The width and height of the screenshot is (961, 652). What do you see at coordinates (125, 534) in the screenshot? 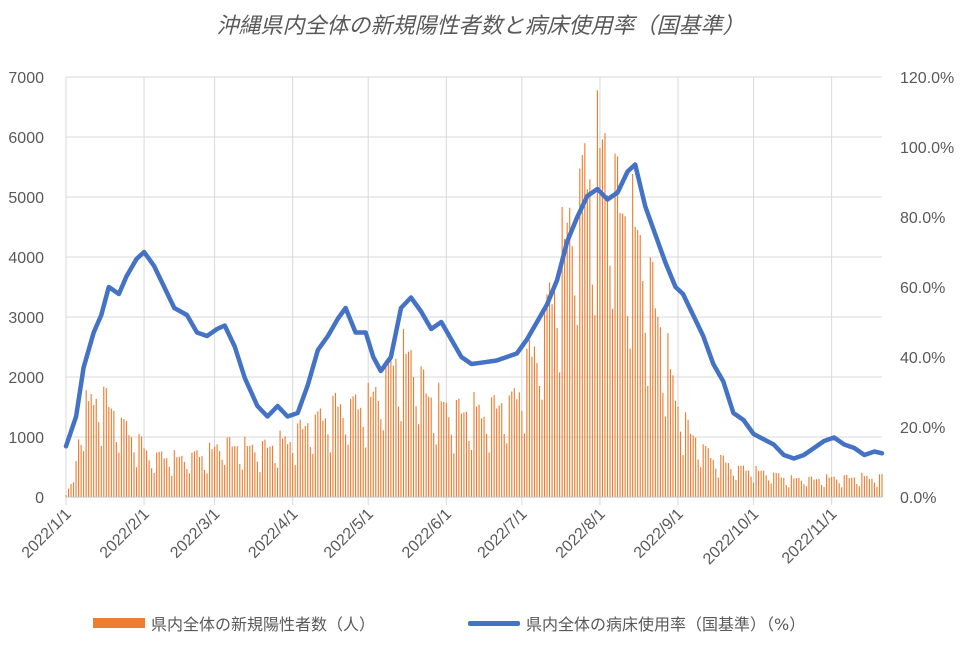
I see `x-tick-label: 2022/2/1` at bounding box center [125, 534].